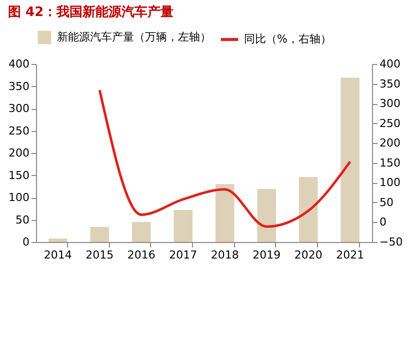 The width and height of the screenshot is (417, 337). Describe the element at coordinates (387, 202) in the screenshot. I see `y2-tick-label: 50` at that location.